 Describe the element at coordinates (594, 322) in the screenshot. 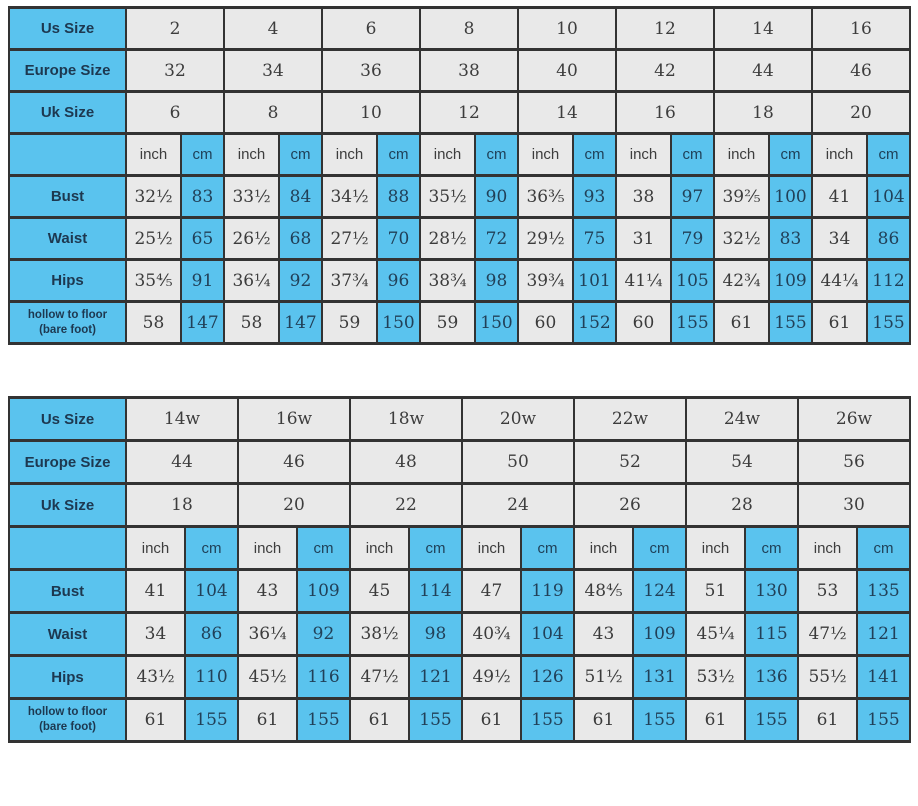

I see `cm-value-cell: 152` at that location.